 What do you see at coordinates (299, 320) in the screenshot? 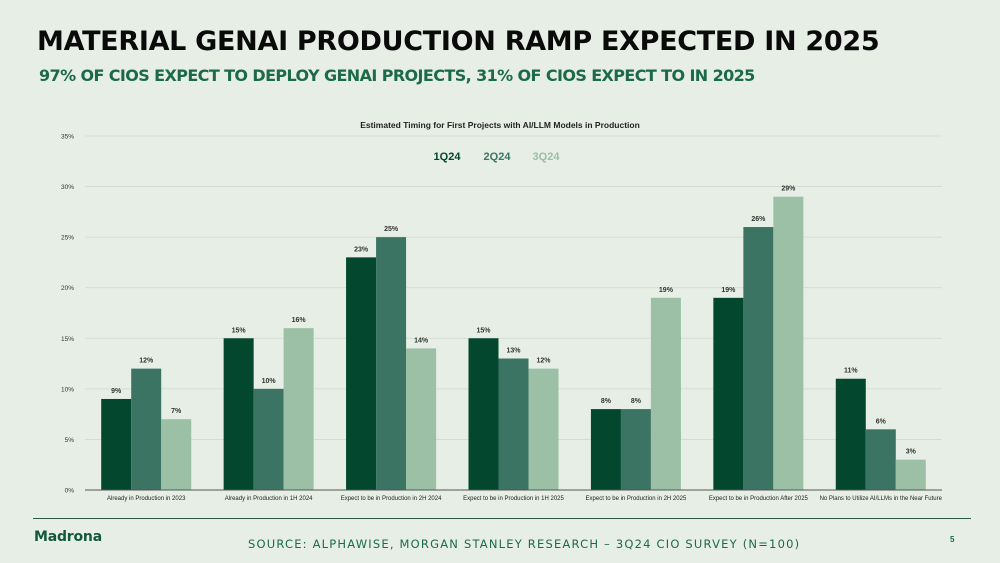
I see `data-label: 16%` at bounding box center [299, 320].